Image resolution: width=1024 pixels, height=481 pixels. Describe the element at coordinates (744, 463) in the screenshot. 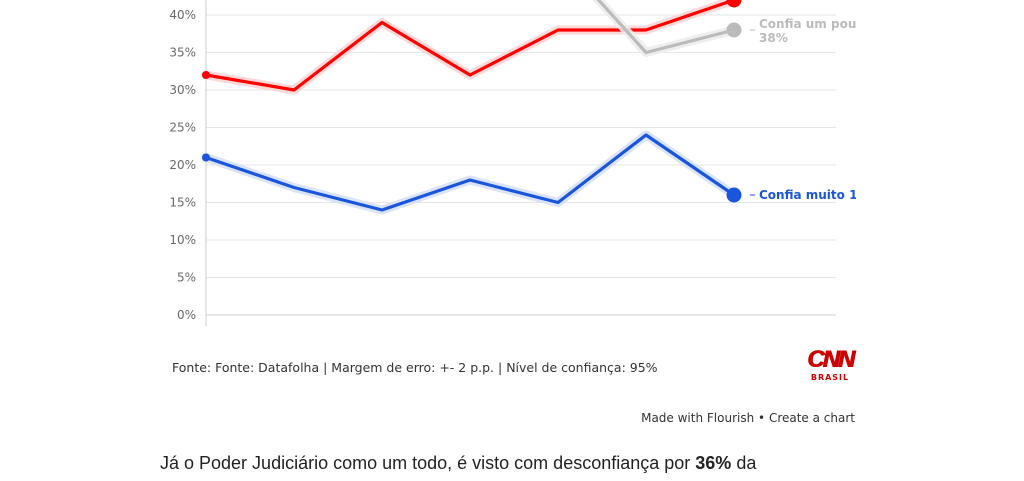

I see `article-text-after: da` at that location.